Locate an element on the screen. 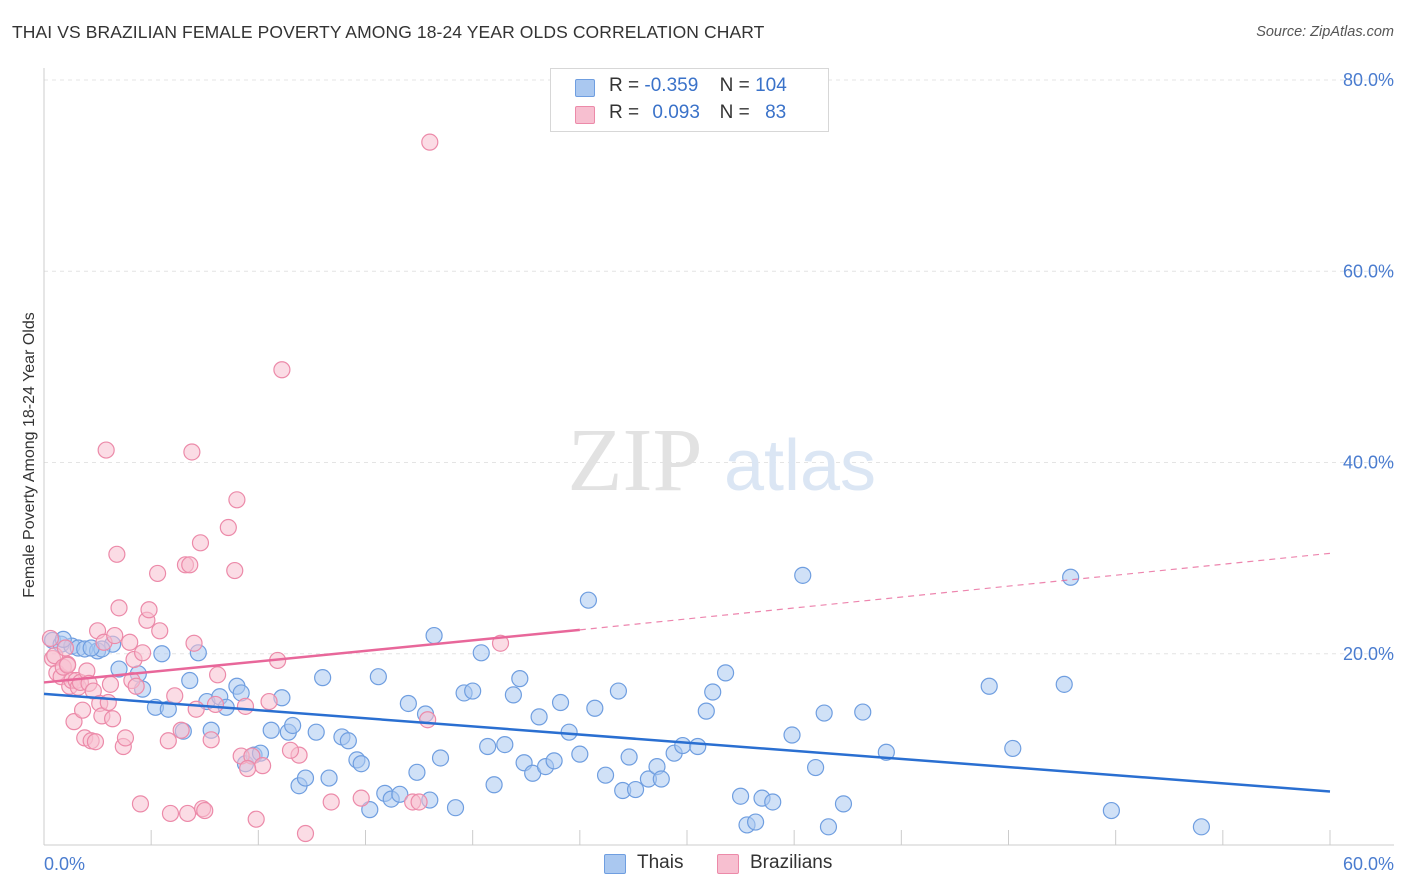 The height and width of the screenshot is (892, 1406). y-tick-label: 80.0% is located at coordinates (1368, 80).